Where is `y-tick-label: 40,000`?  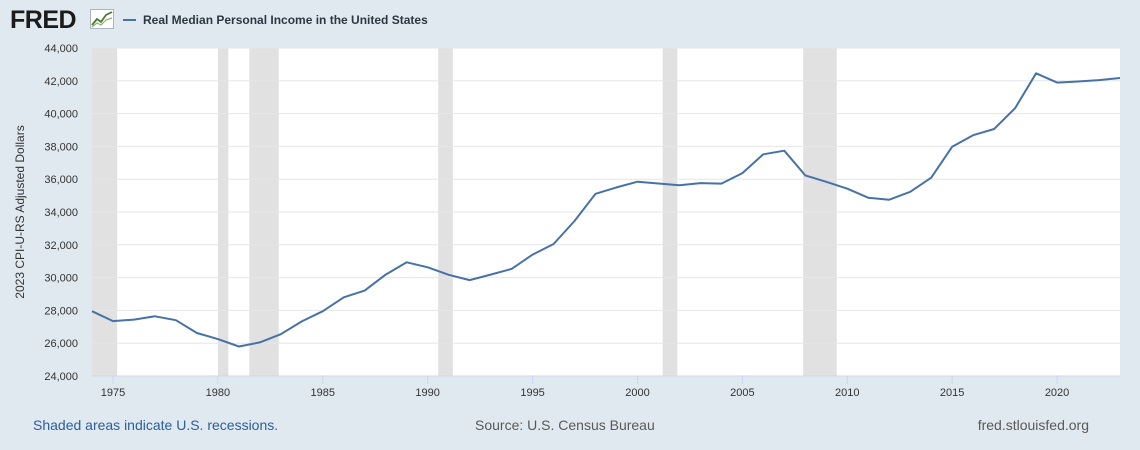 y-tick-label: 40,000 is located at coordinates (61, 115).